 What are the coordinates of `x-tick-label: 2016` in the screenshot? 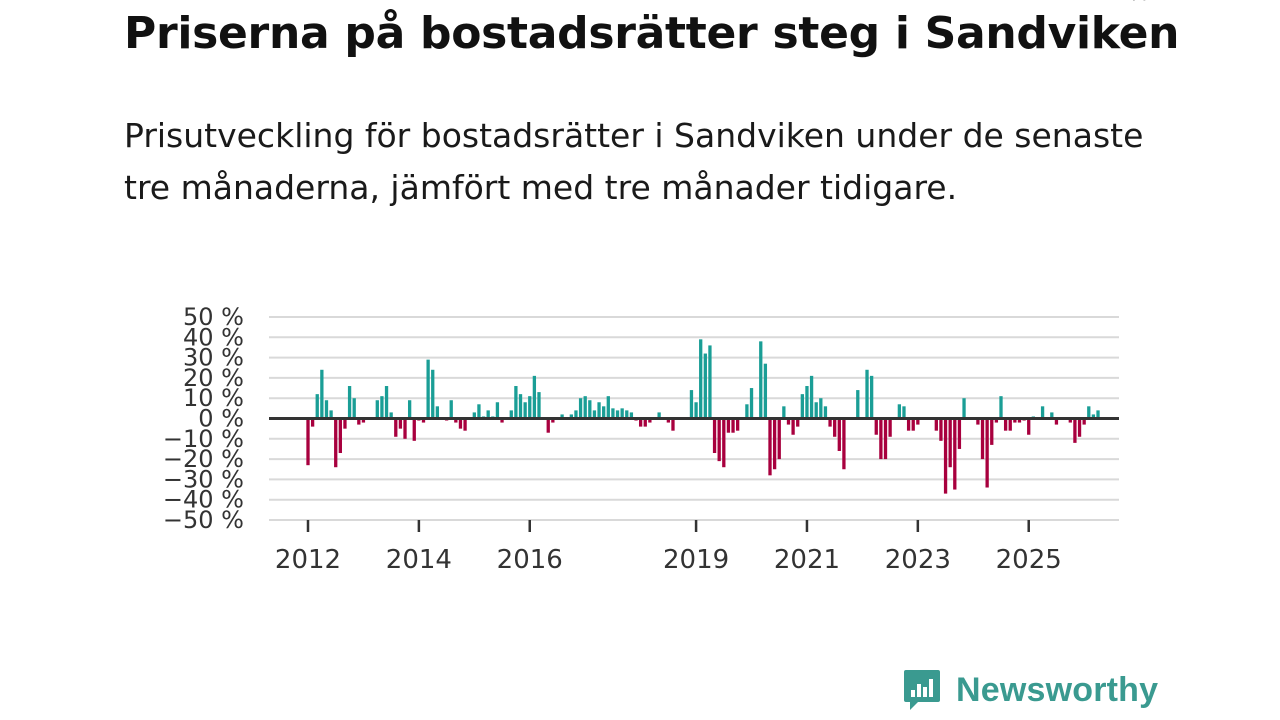 It's located at (530, 560).